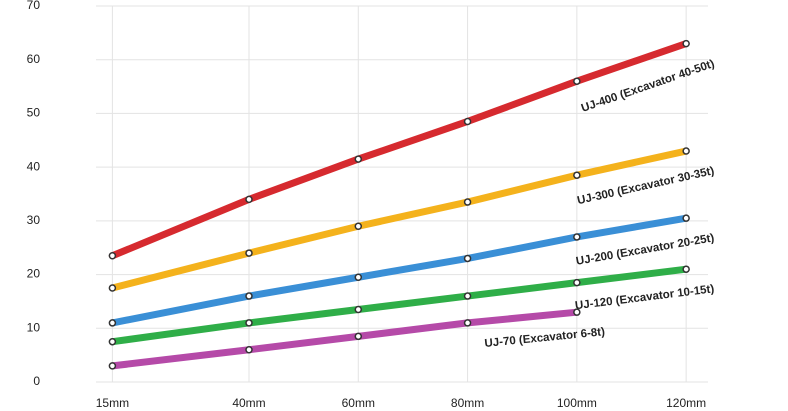  I want to click on x-tick-label: 80mm, so click(467, 403).